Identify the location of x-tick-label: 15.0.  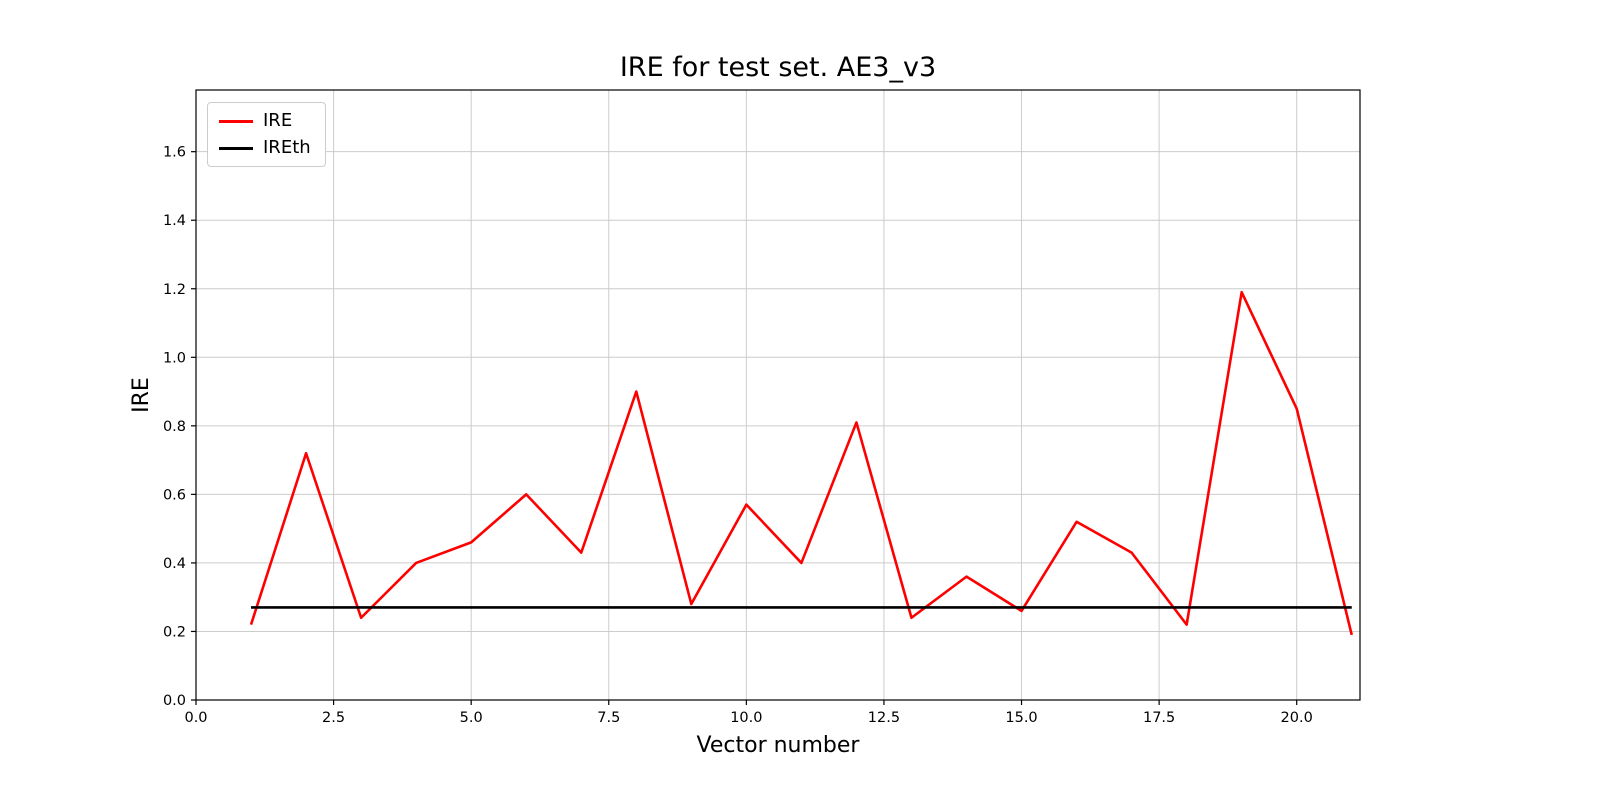
(1021, 718).